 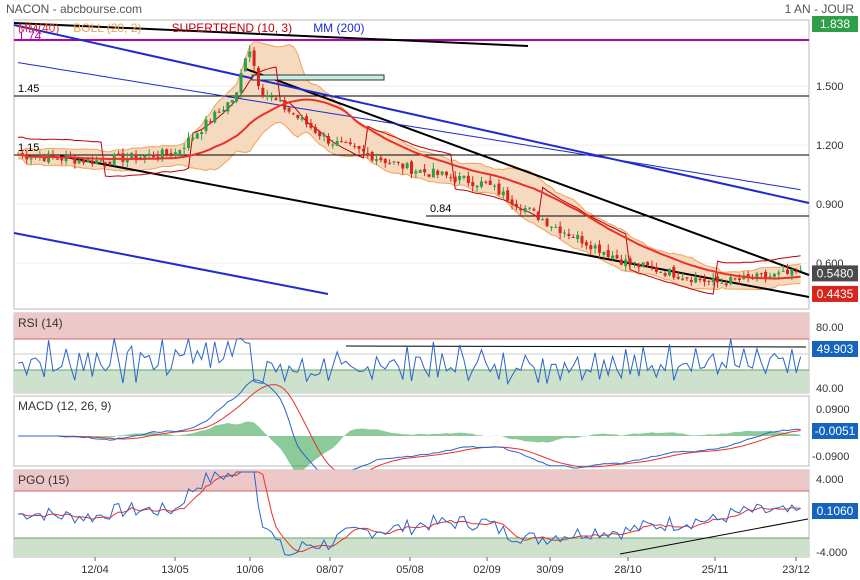 I want to click on pgo-lower-zone, so click(x=411, y=547).